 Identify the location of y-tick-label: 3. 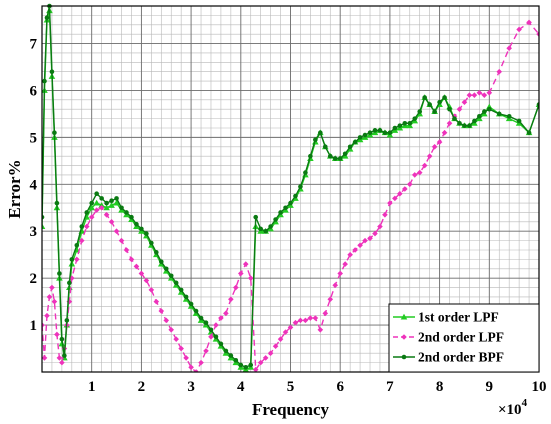
(34, 232).